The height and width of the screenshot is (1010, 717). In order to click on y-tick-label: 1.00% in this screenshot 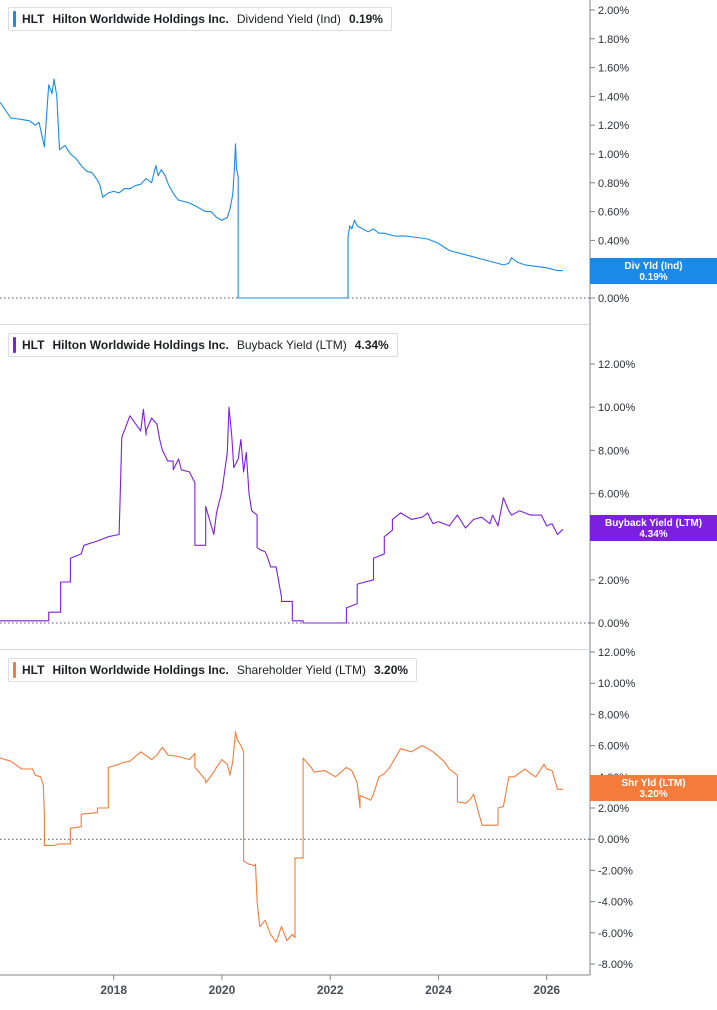, I will do `click(613, 155)`.